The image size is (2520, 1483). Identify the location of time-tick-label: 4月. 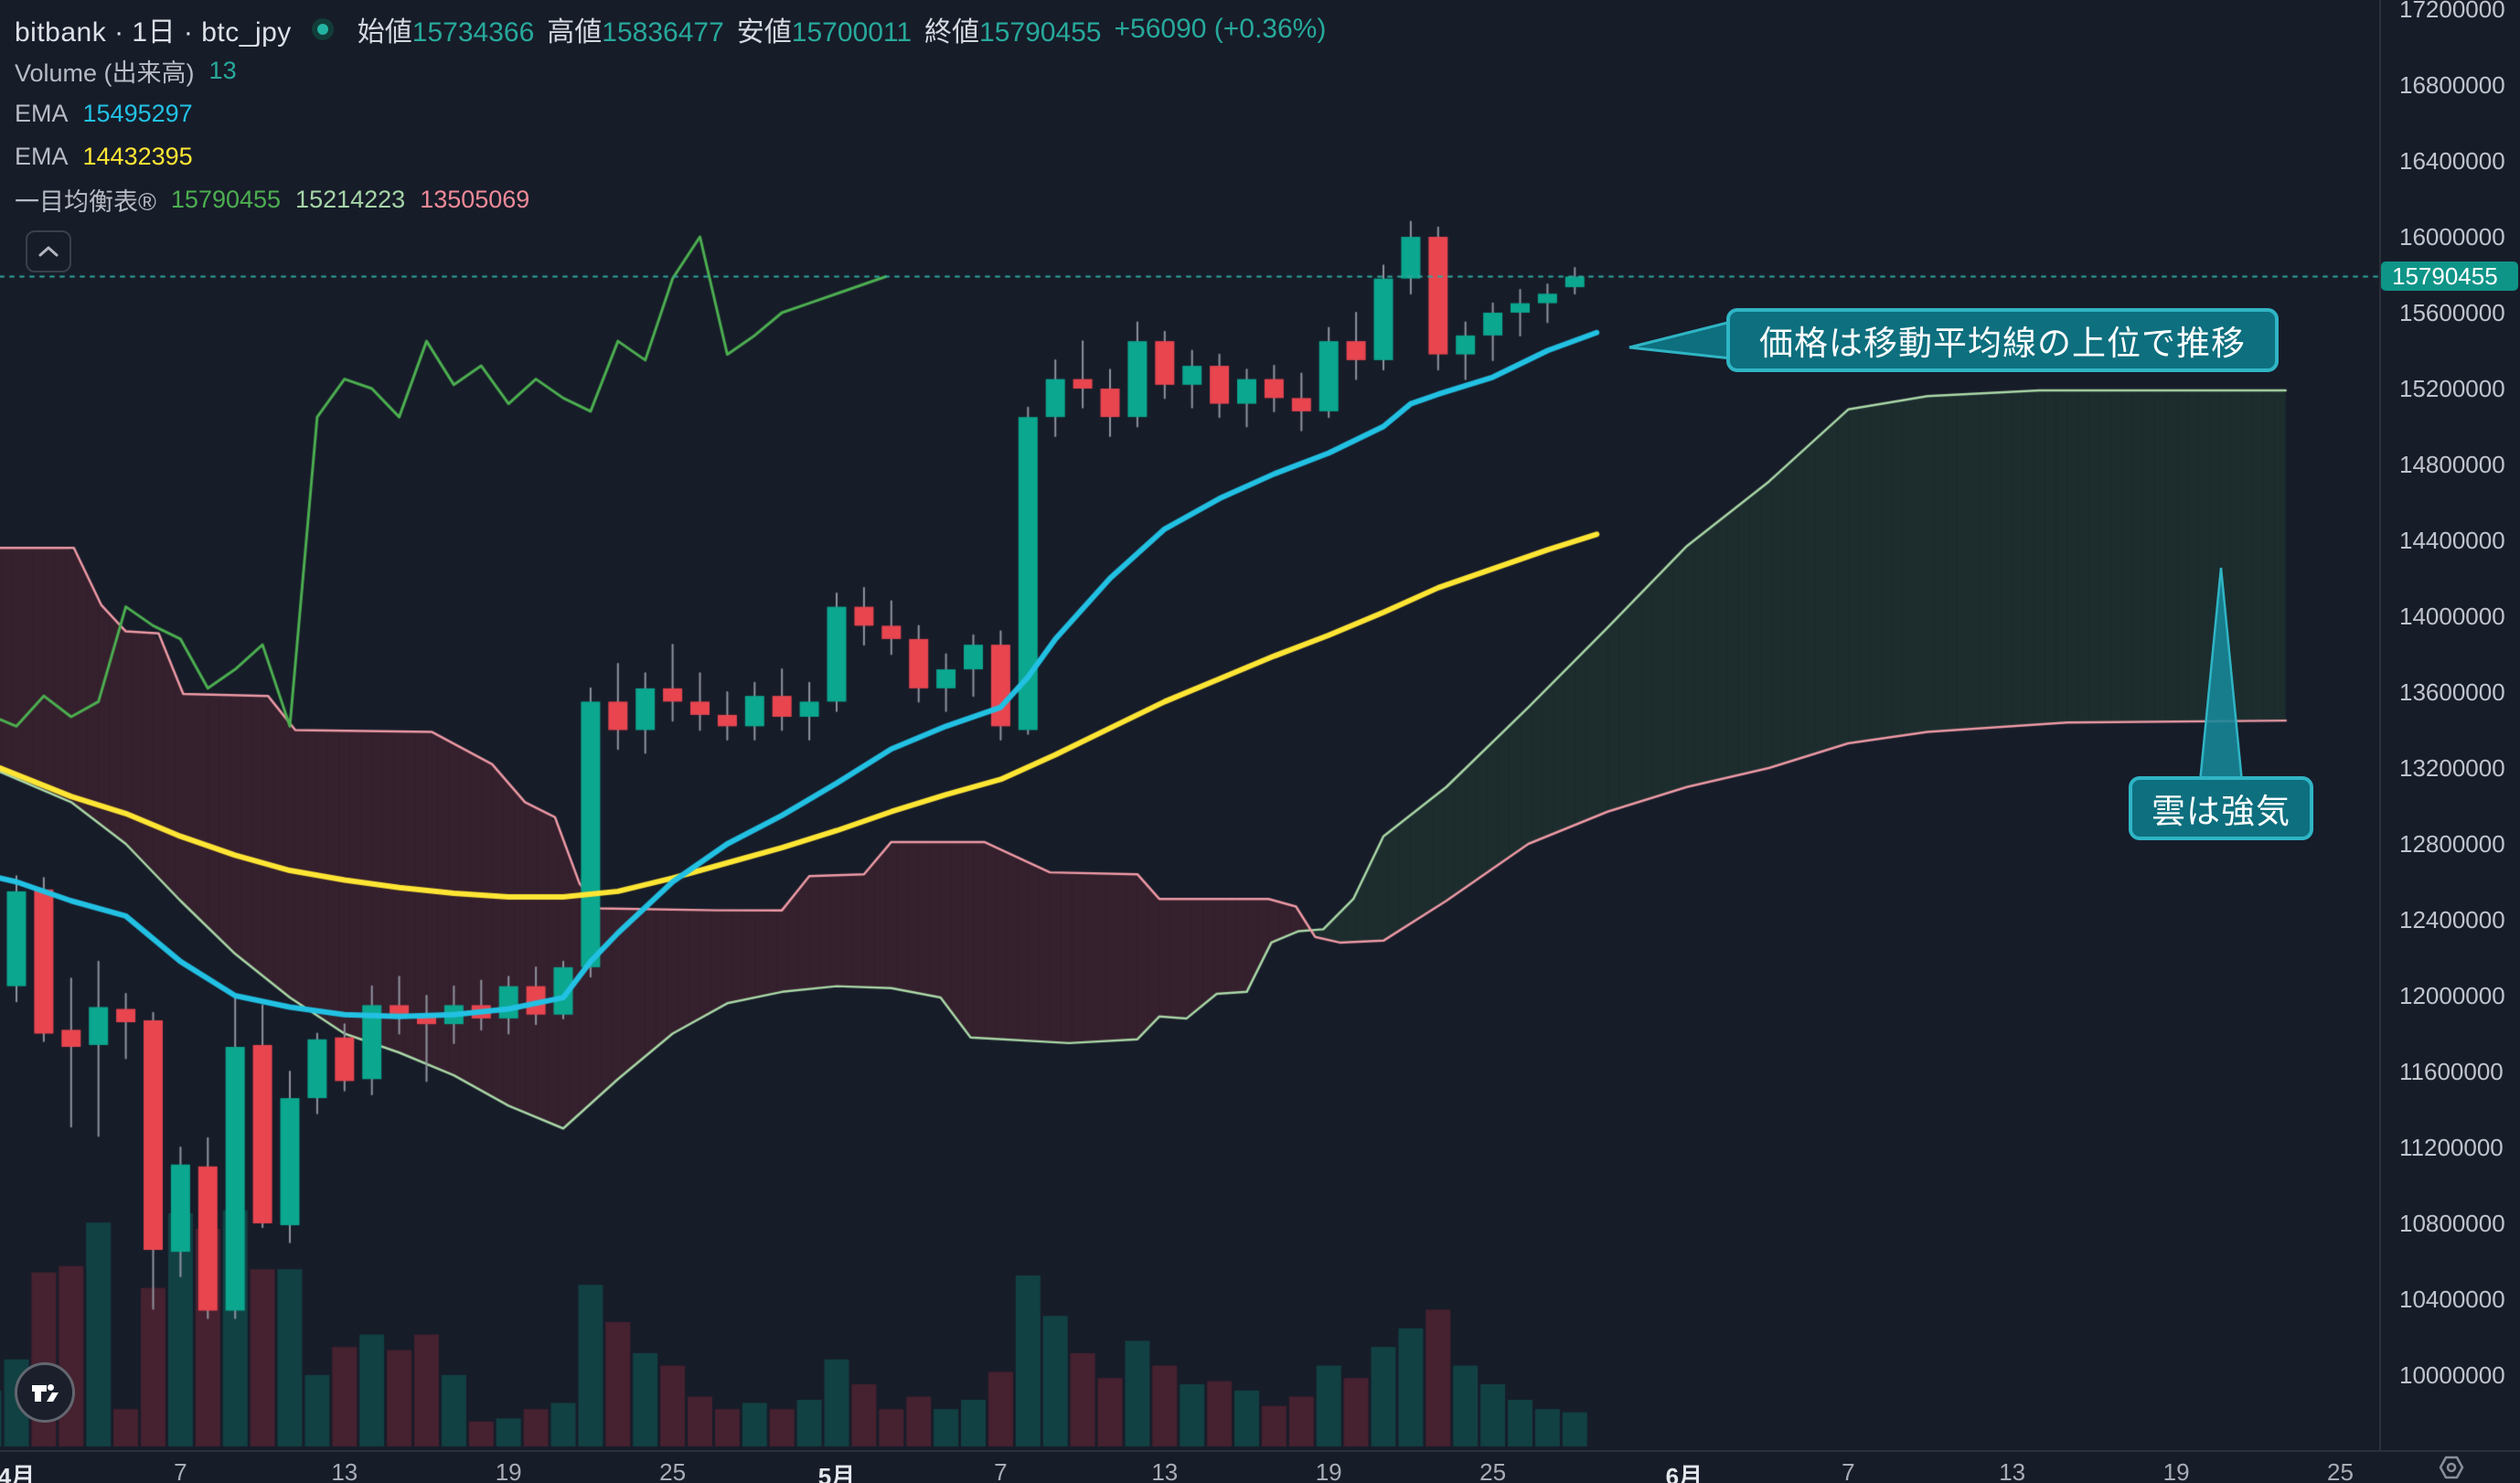
(18, 1473).